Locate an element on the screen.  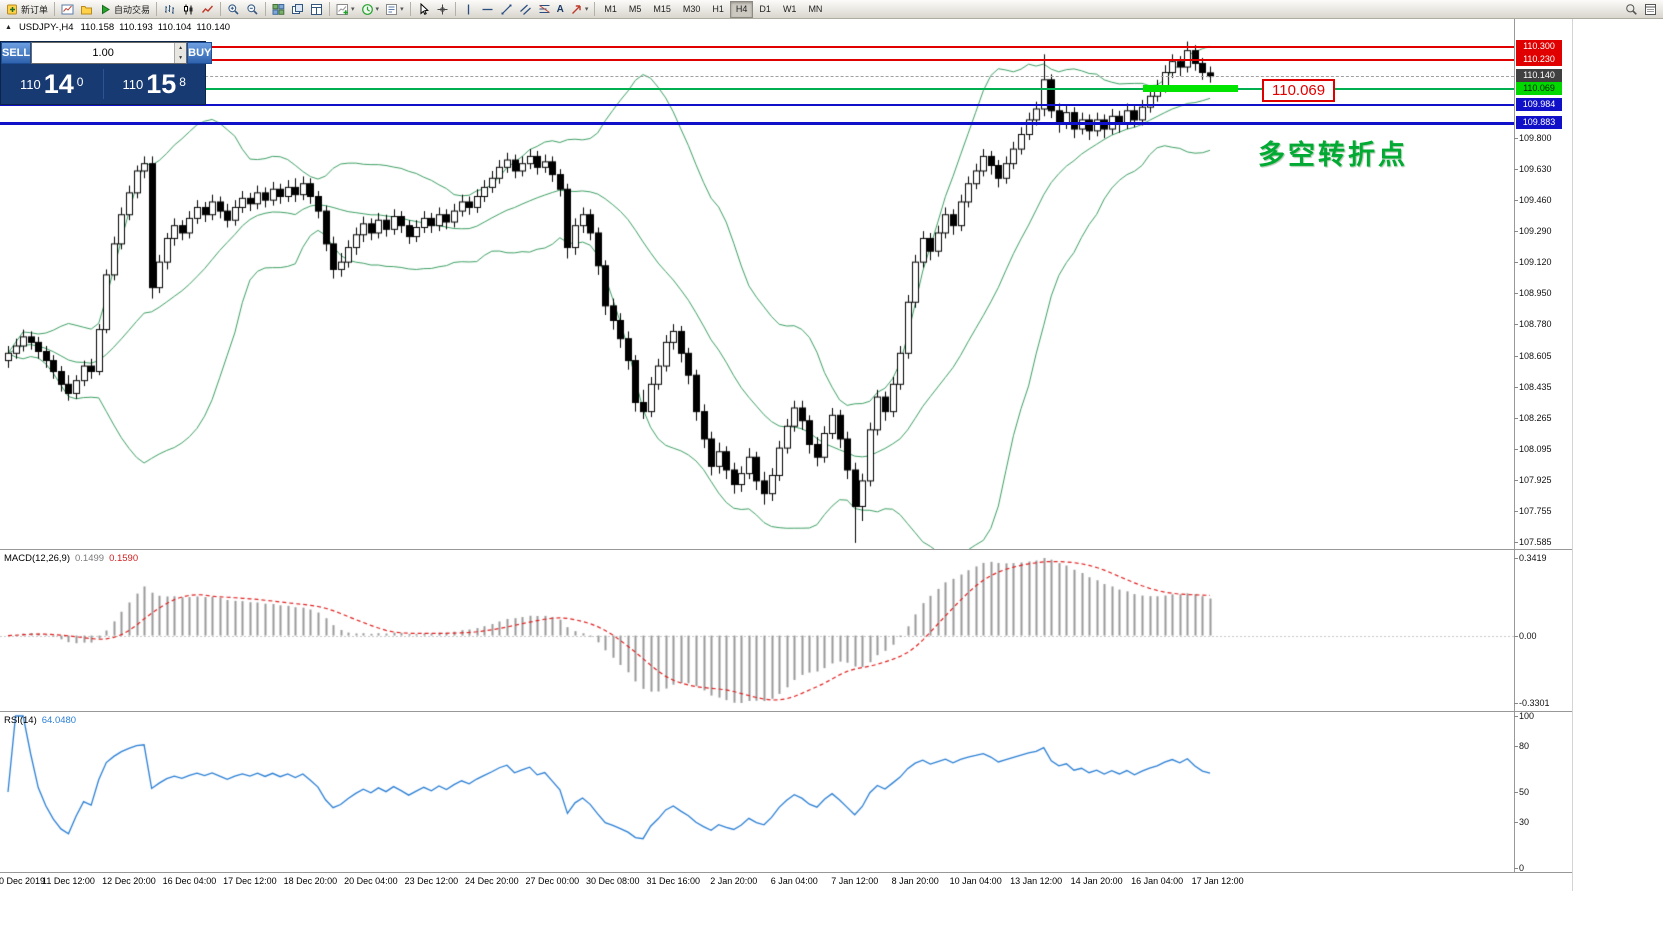
vertical-line-button is located at coordinates (468, 9).